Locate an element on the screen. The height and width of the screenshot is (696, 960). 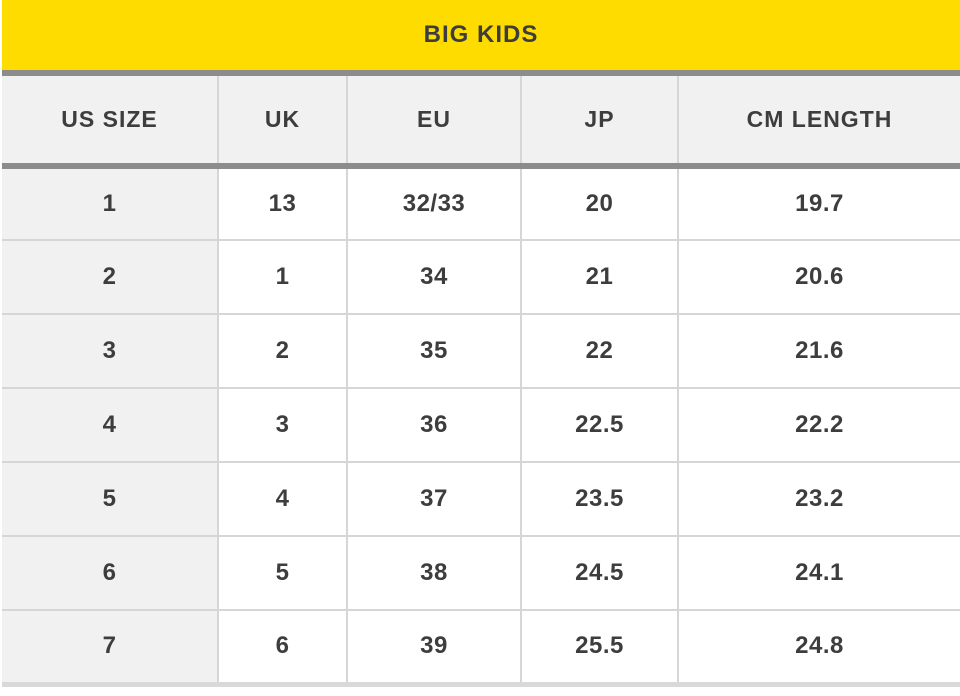
cell-us-size: 7 is located at coordinates (110, 648).